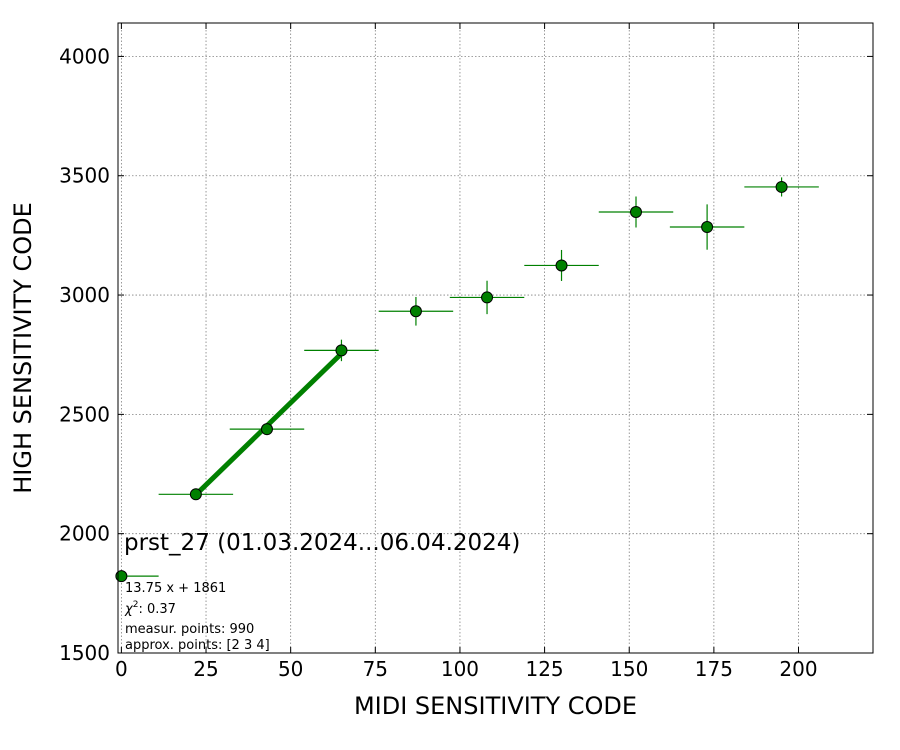  What do you see at coordinates (129, 609) in the screenshot?
I see `chi-symbol: χ` at bounding box center [129, 609].